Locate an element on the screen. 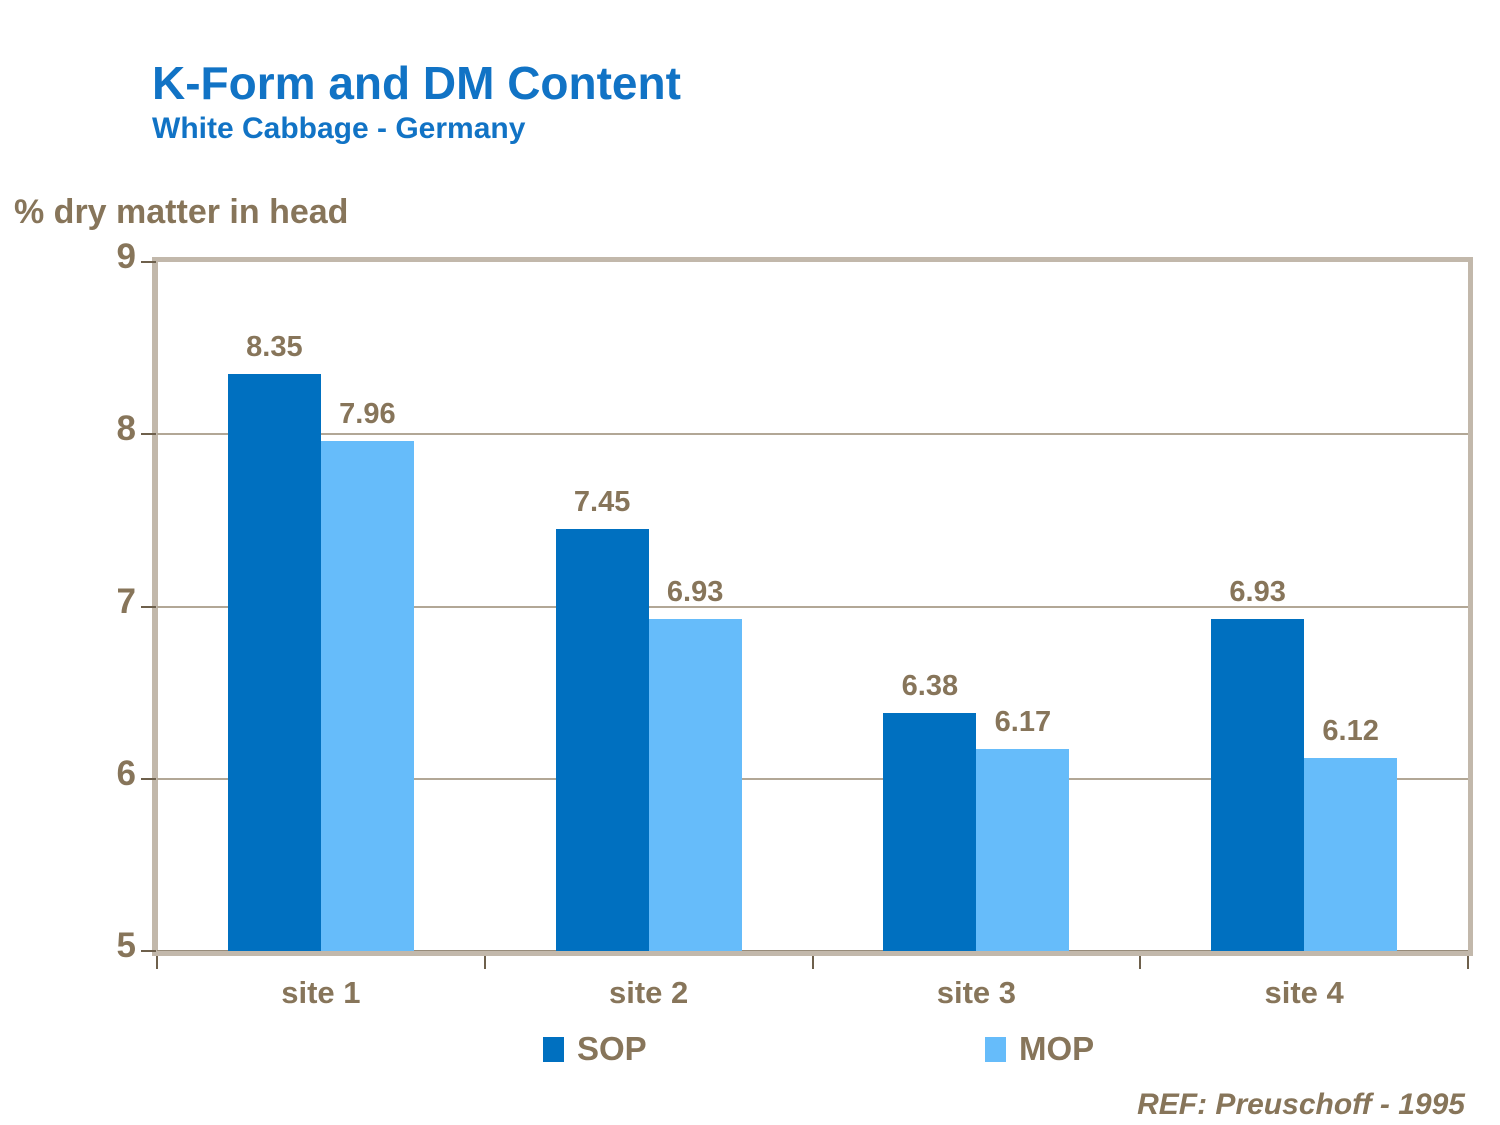  legend-label-mop: MOP is located at coordinates (1057, 1048).